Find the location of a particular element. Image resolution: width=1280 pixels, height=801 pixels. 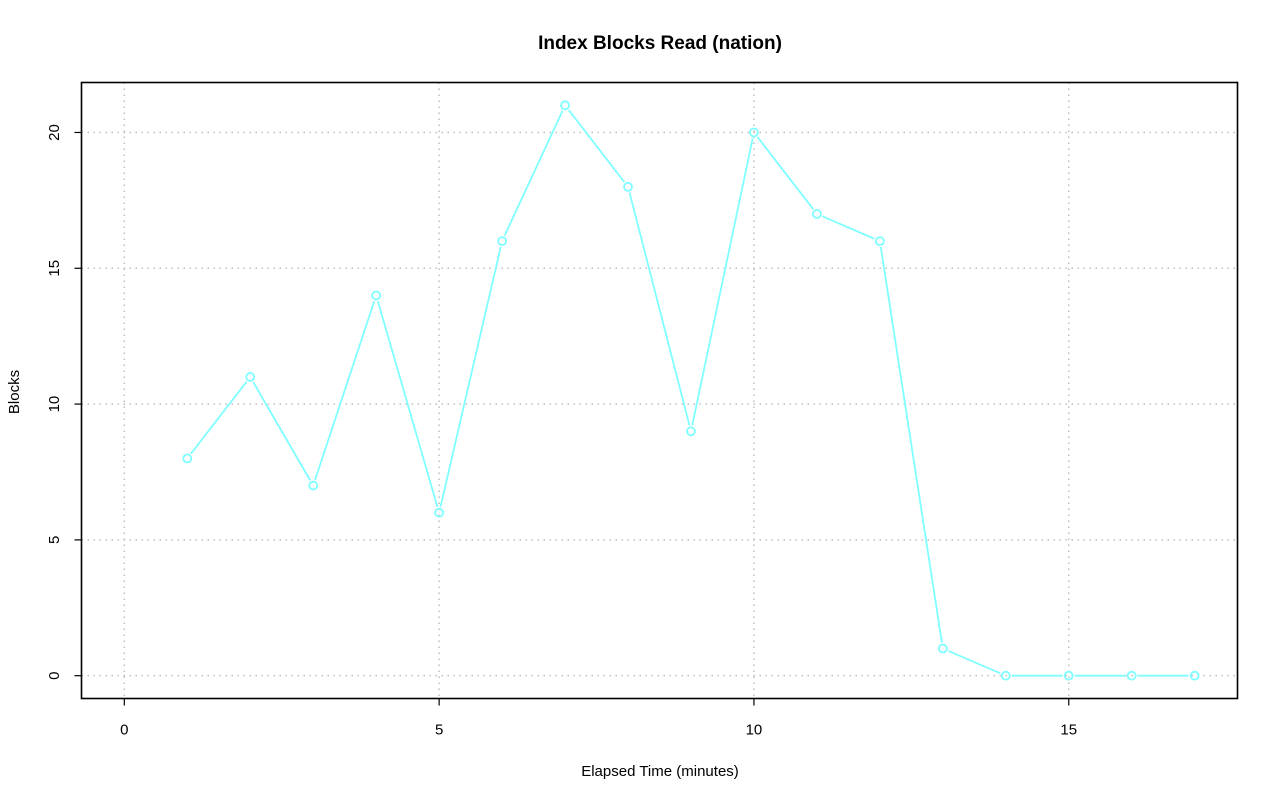

y-tick-label-4: 20 is located at coordinates (54, 132).